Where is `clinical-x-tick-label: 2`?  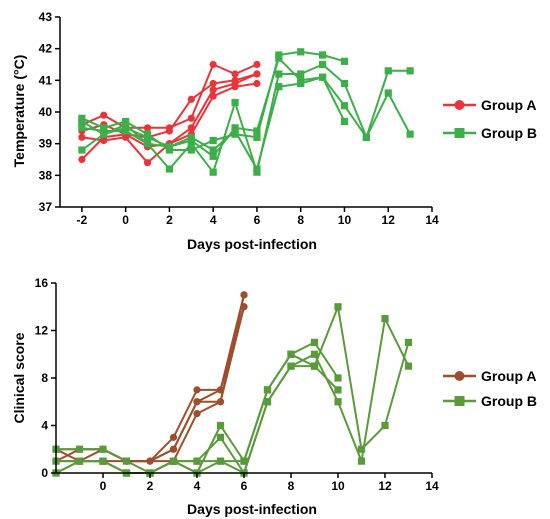
clinical-x-tick-label: 2 is located at coordinates (150, 486).